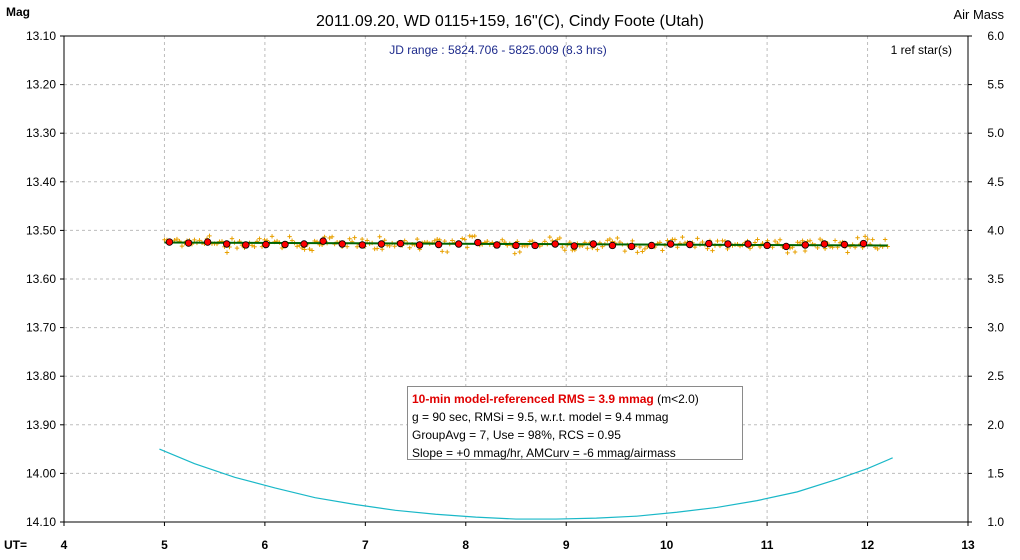  Describe the element at coordinates (41, 85) in the screenshot. I see `y-left-tick-label: 13.20` at that location.